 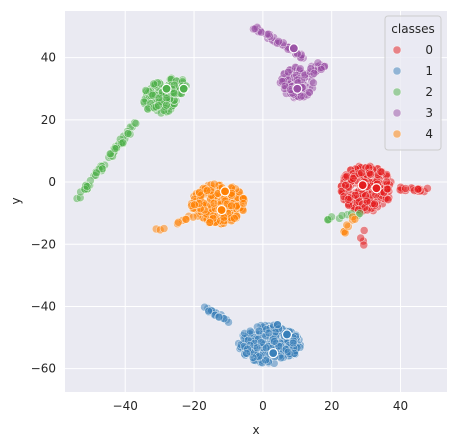 I want to click on x-tick-label: 0, so click(x=263, y=406).